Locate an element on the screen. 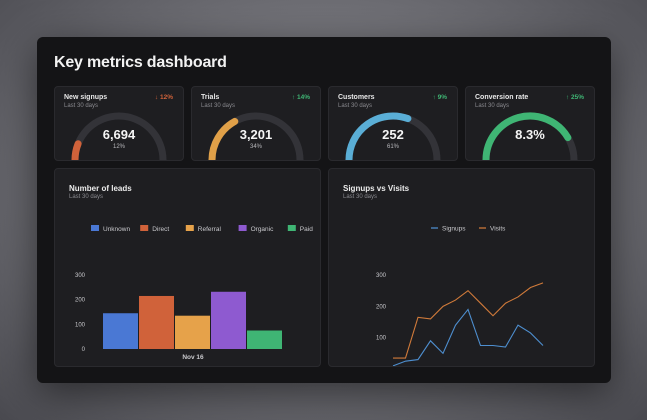 This screenshot has height=420, width=647. gauge-trials is located at coordinates (256, 136).